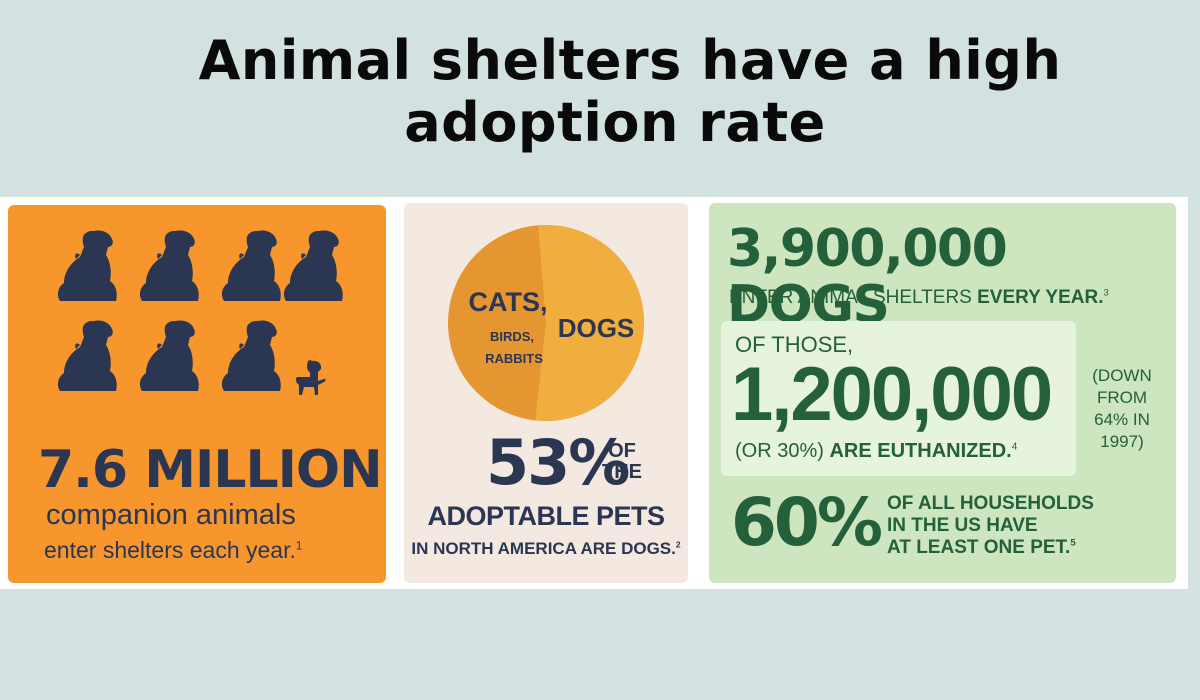 This screenshot has height=700, width=1200. Describe the element at coordinates (512, 336) in the screenshot. I see `pie-label-birds: BIRDS,` at that location.